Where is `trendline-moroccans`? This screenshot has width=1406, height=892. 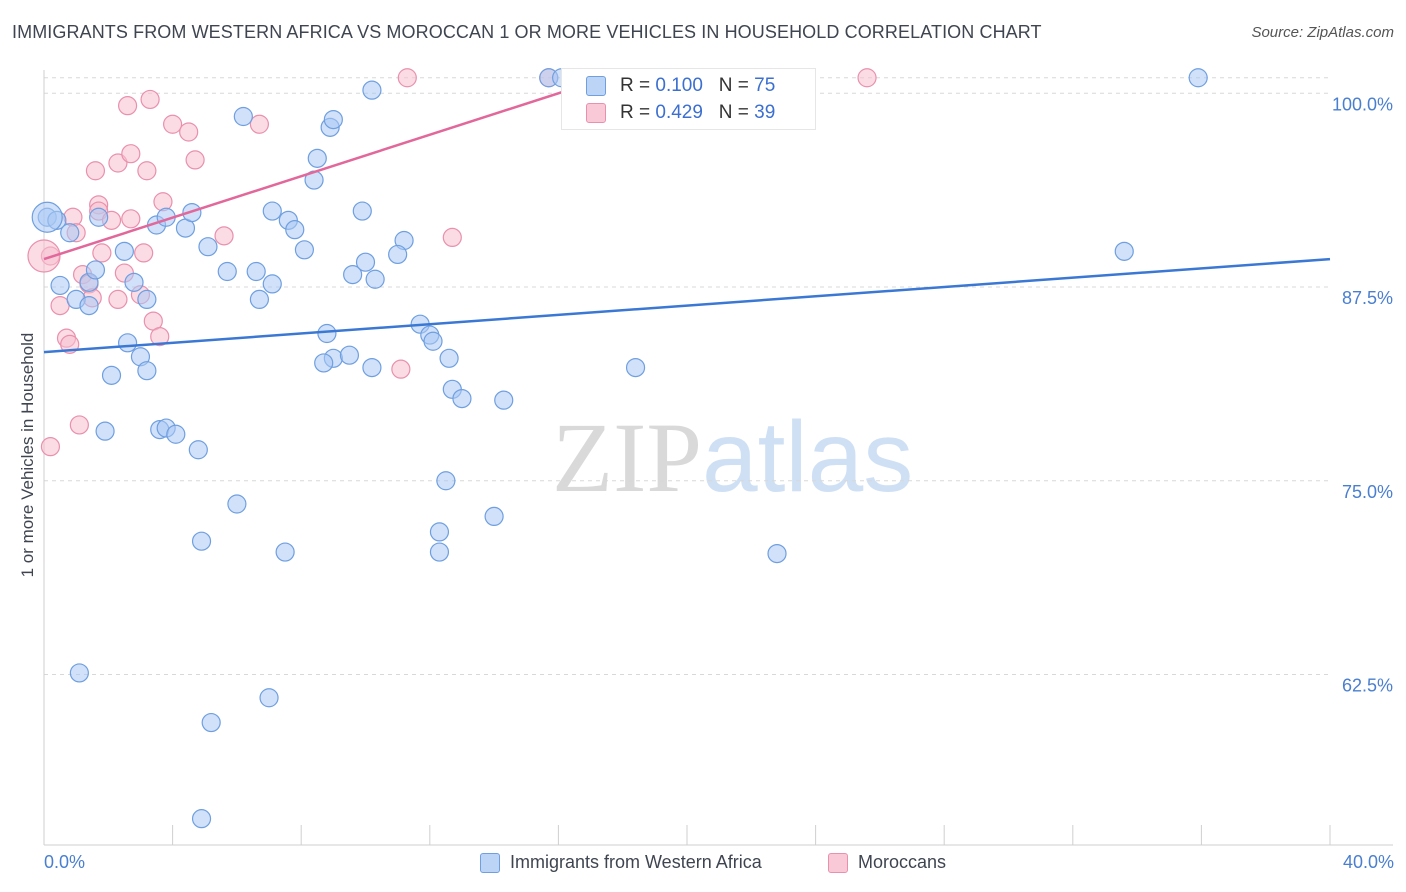
trendline-moroccans is located at coordinates (325, 168).